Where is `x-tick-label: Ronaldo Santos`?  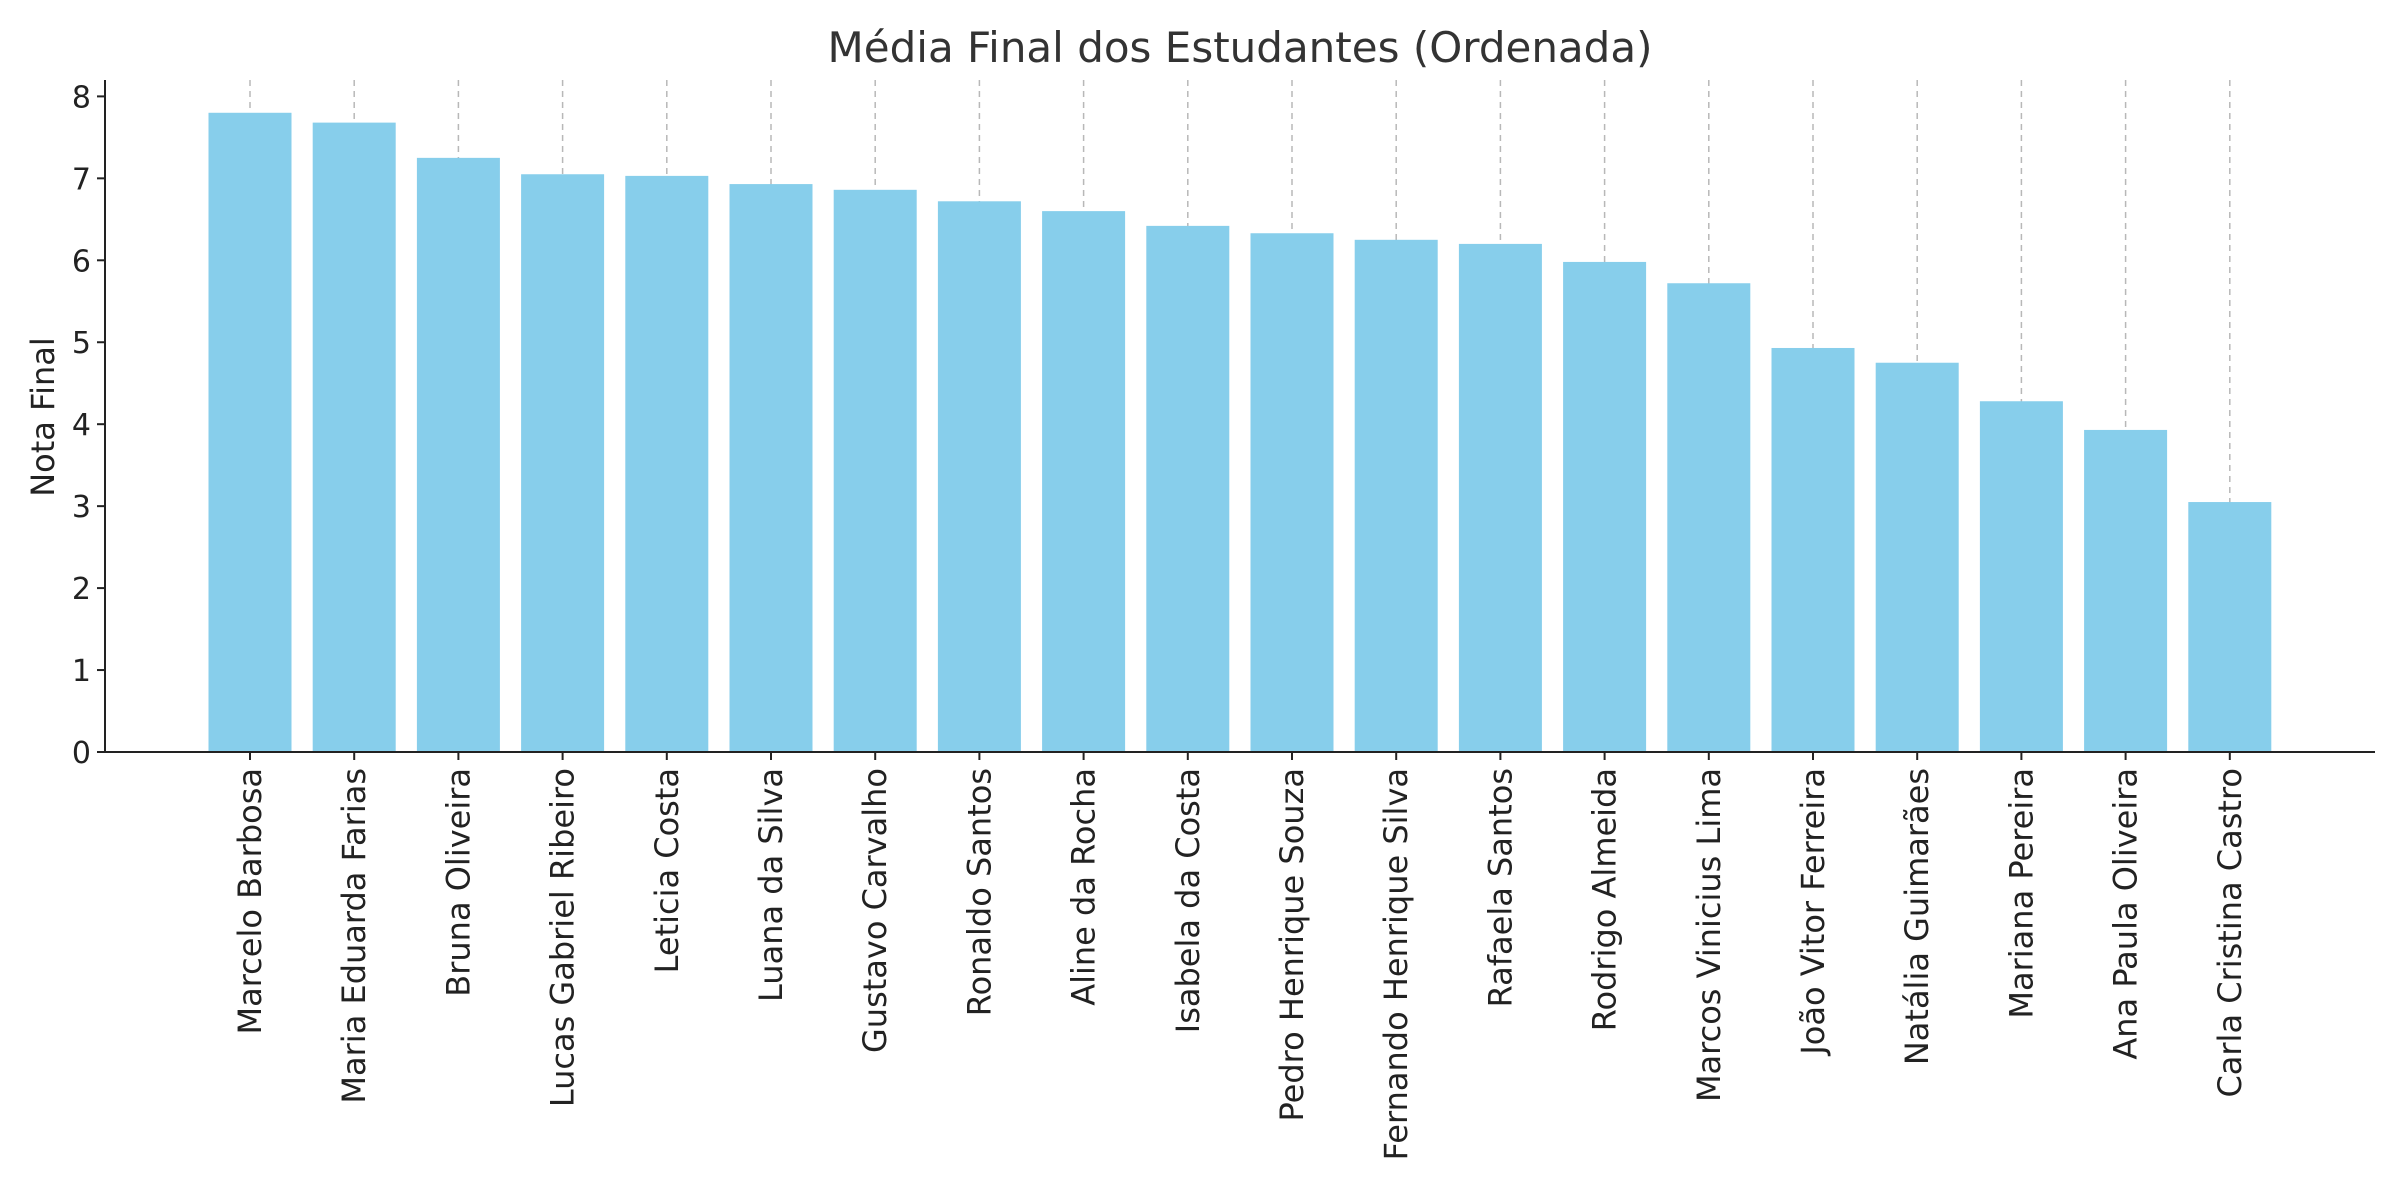
x-tick-label: Ronaldo Santos is located at coordinates (979, 892).